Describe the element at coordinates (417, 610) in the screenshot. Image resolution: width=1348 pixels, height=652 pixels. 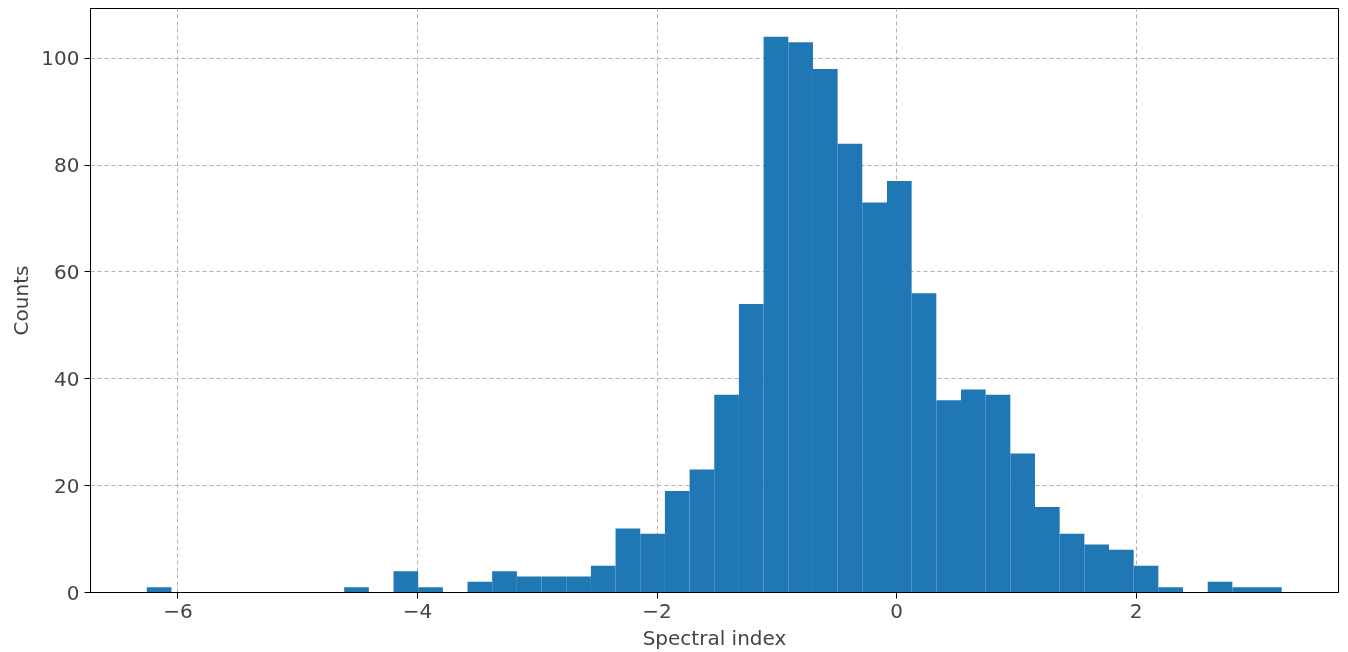
I see `x-tick-label: −4` at that location.